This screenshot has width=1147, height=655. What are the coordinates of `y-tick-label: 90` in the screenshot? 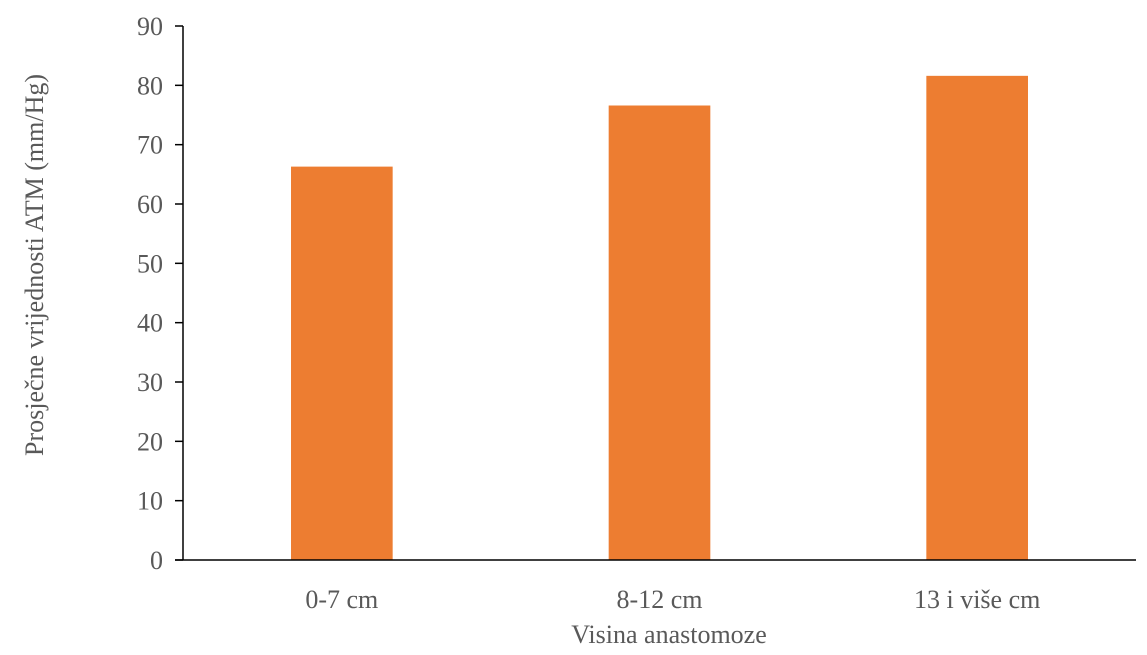 It's located at (150, 26).